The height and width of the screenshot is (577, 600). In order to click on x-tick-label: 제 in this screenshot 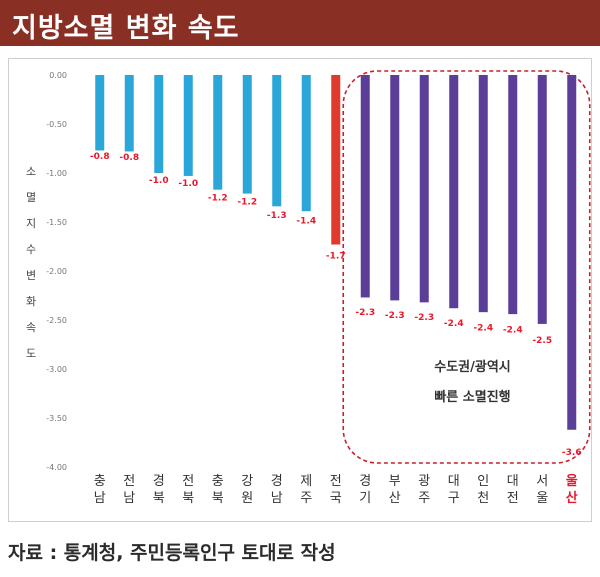, I will do `click(306, 481)`.